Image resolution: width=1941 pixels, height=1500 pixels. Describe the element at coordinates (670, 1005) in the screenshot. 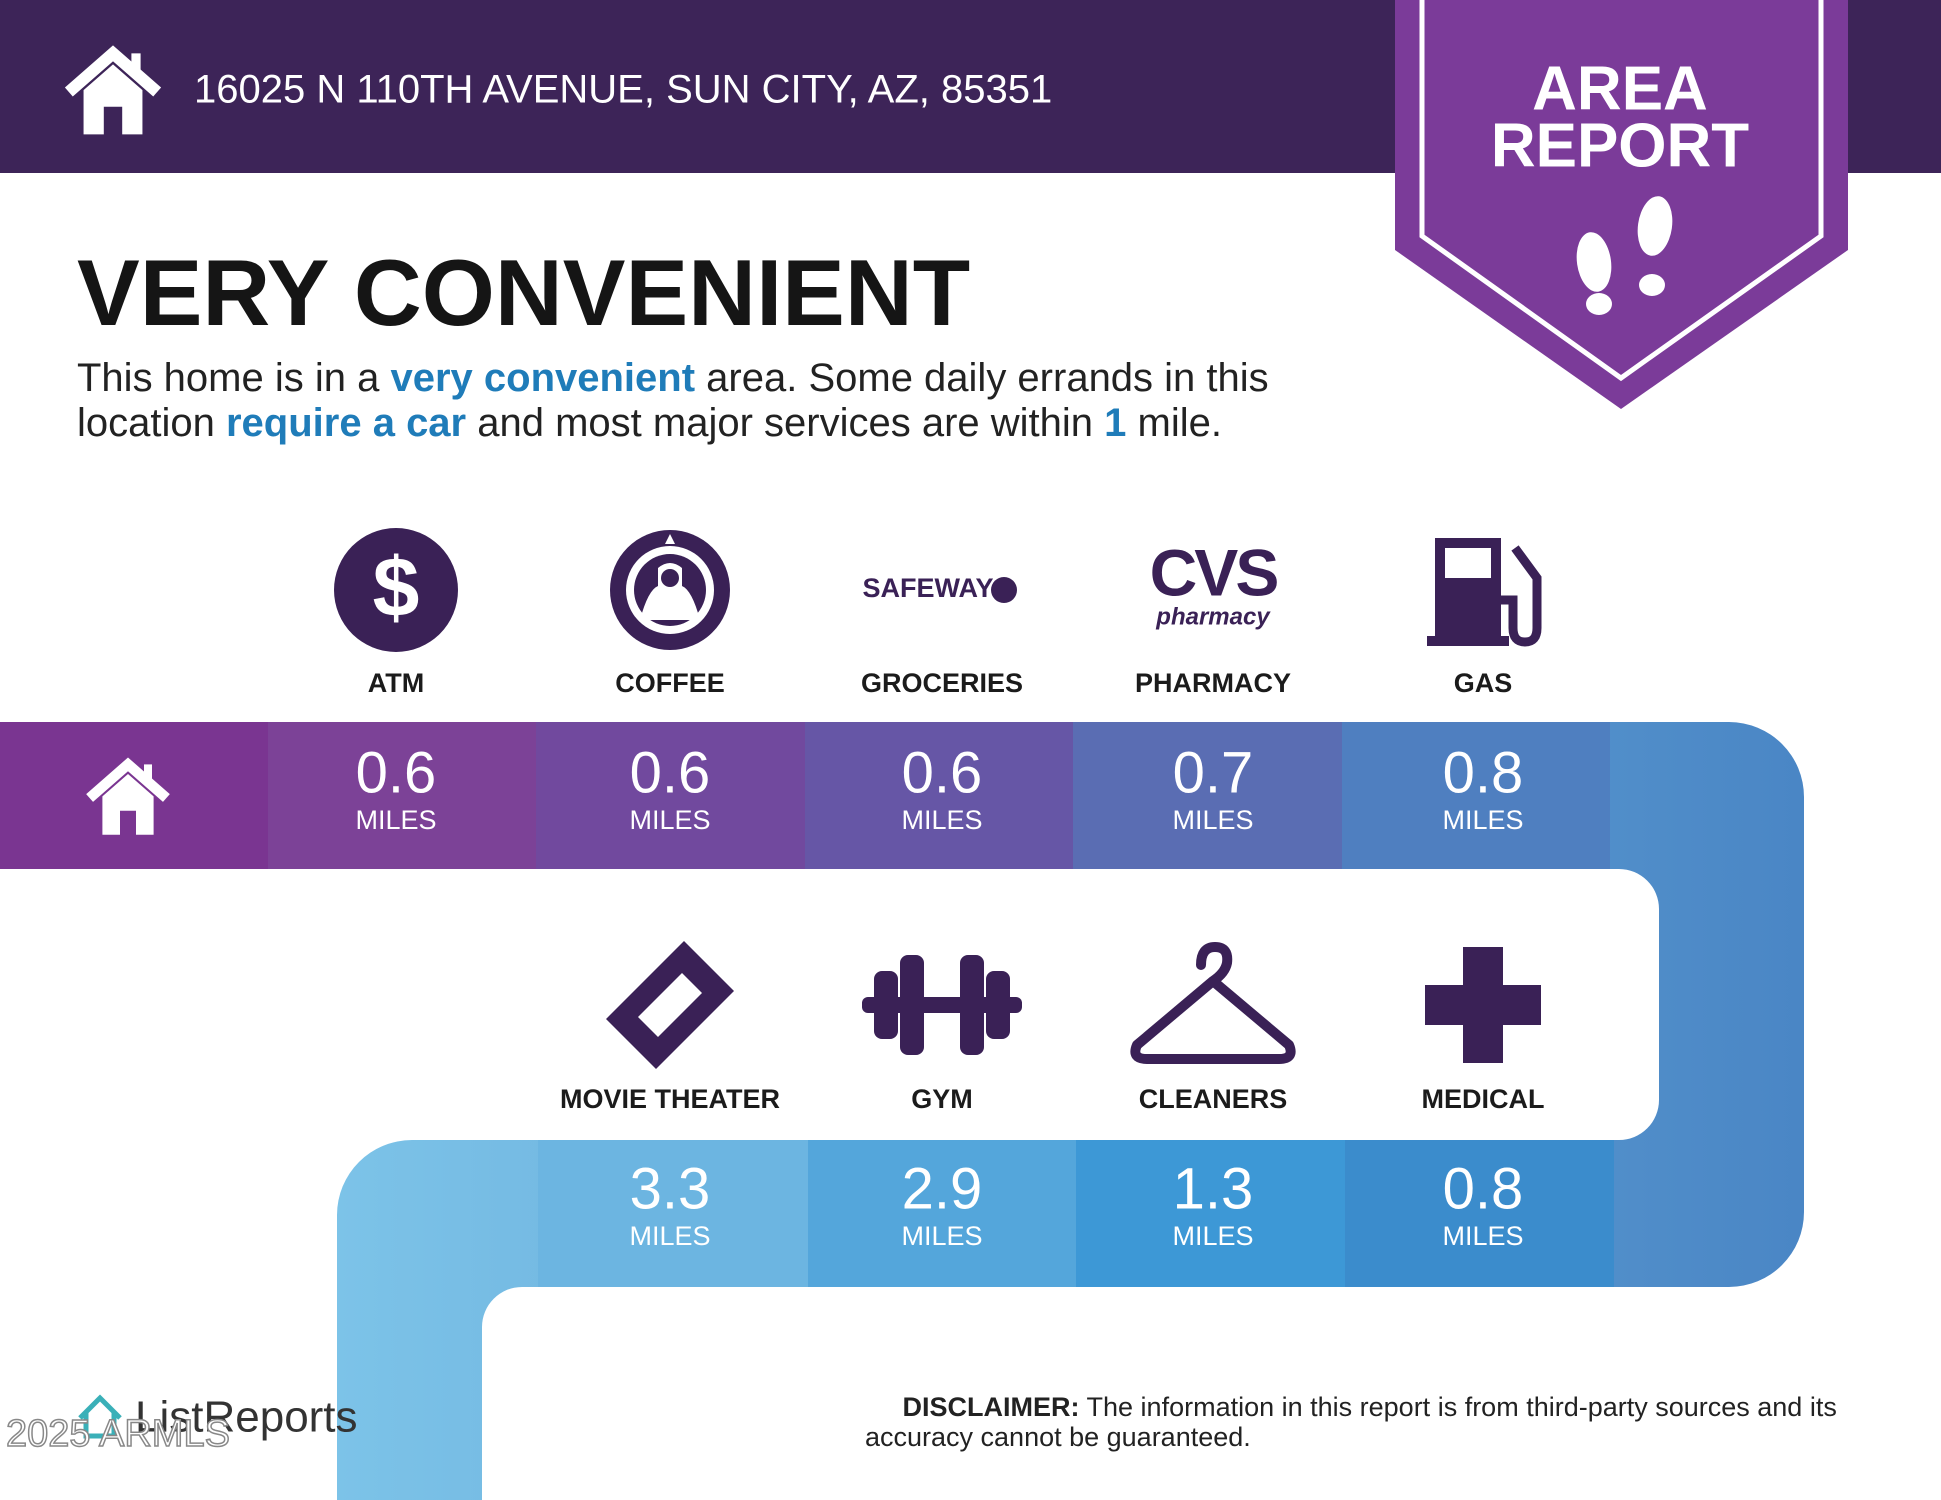

I see `ticket-icon` at that location.